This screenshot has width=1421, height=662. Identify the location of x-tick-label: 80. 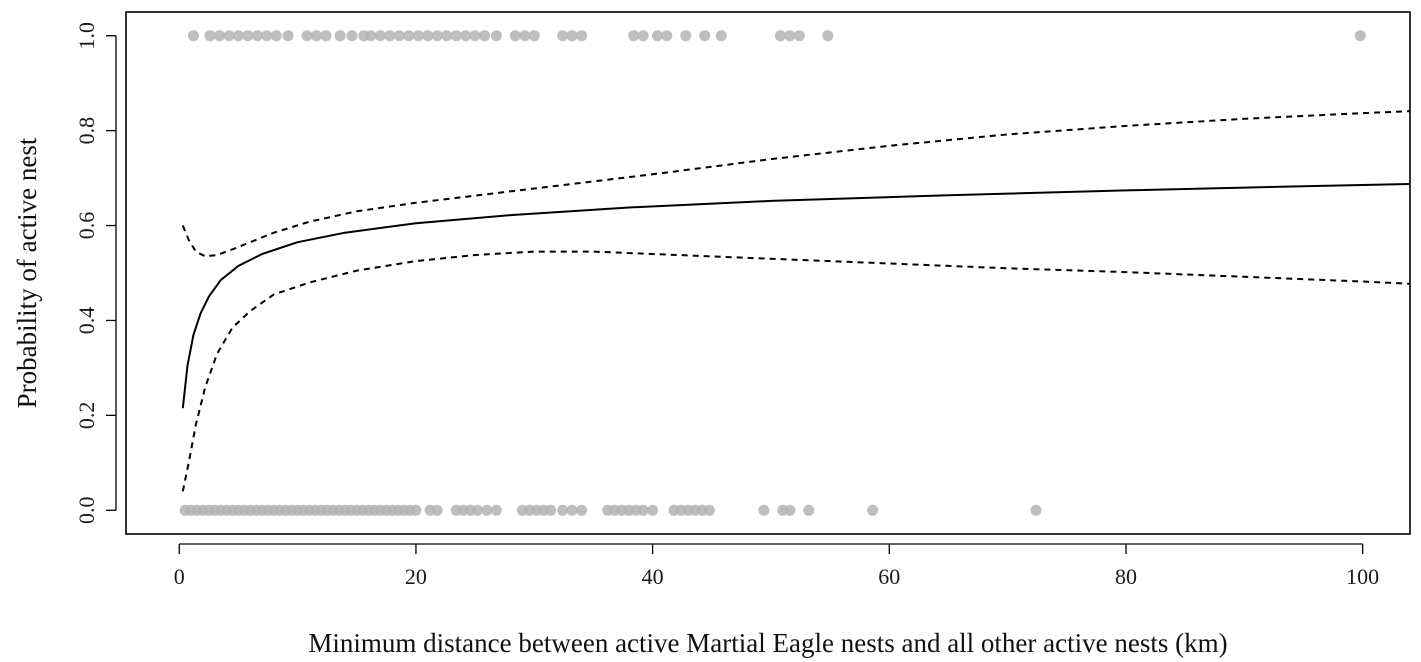
(1126, 576).